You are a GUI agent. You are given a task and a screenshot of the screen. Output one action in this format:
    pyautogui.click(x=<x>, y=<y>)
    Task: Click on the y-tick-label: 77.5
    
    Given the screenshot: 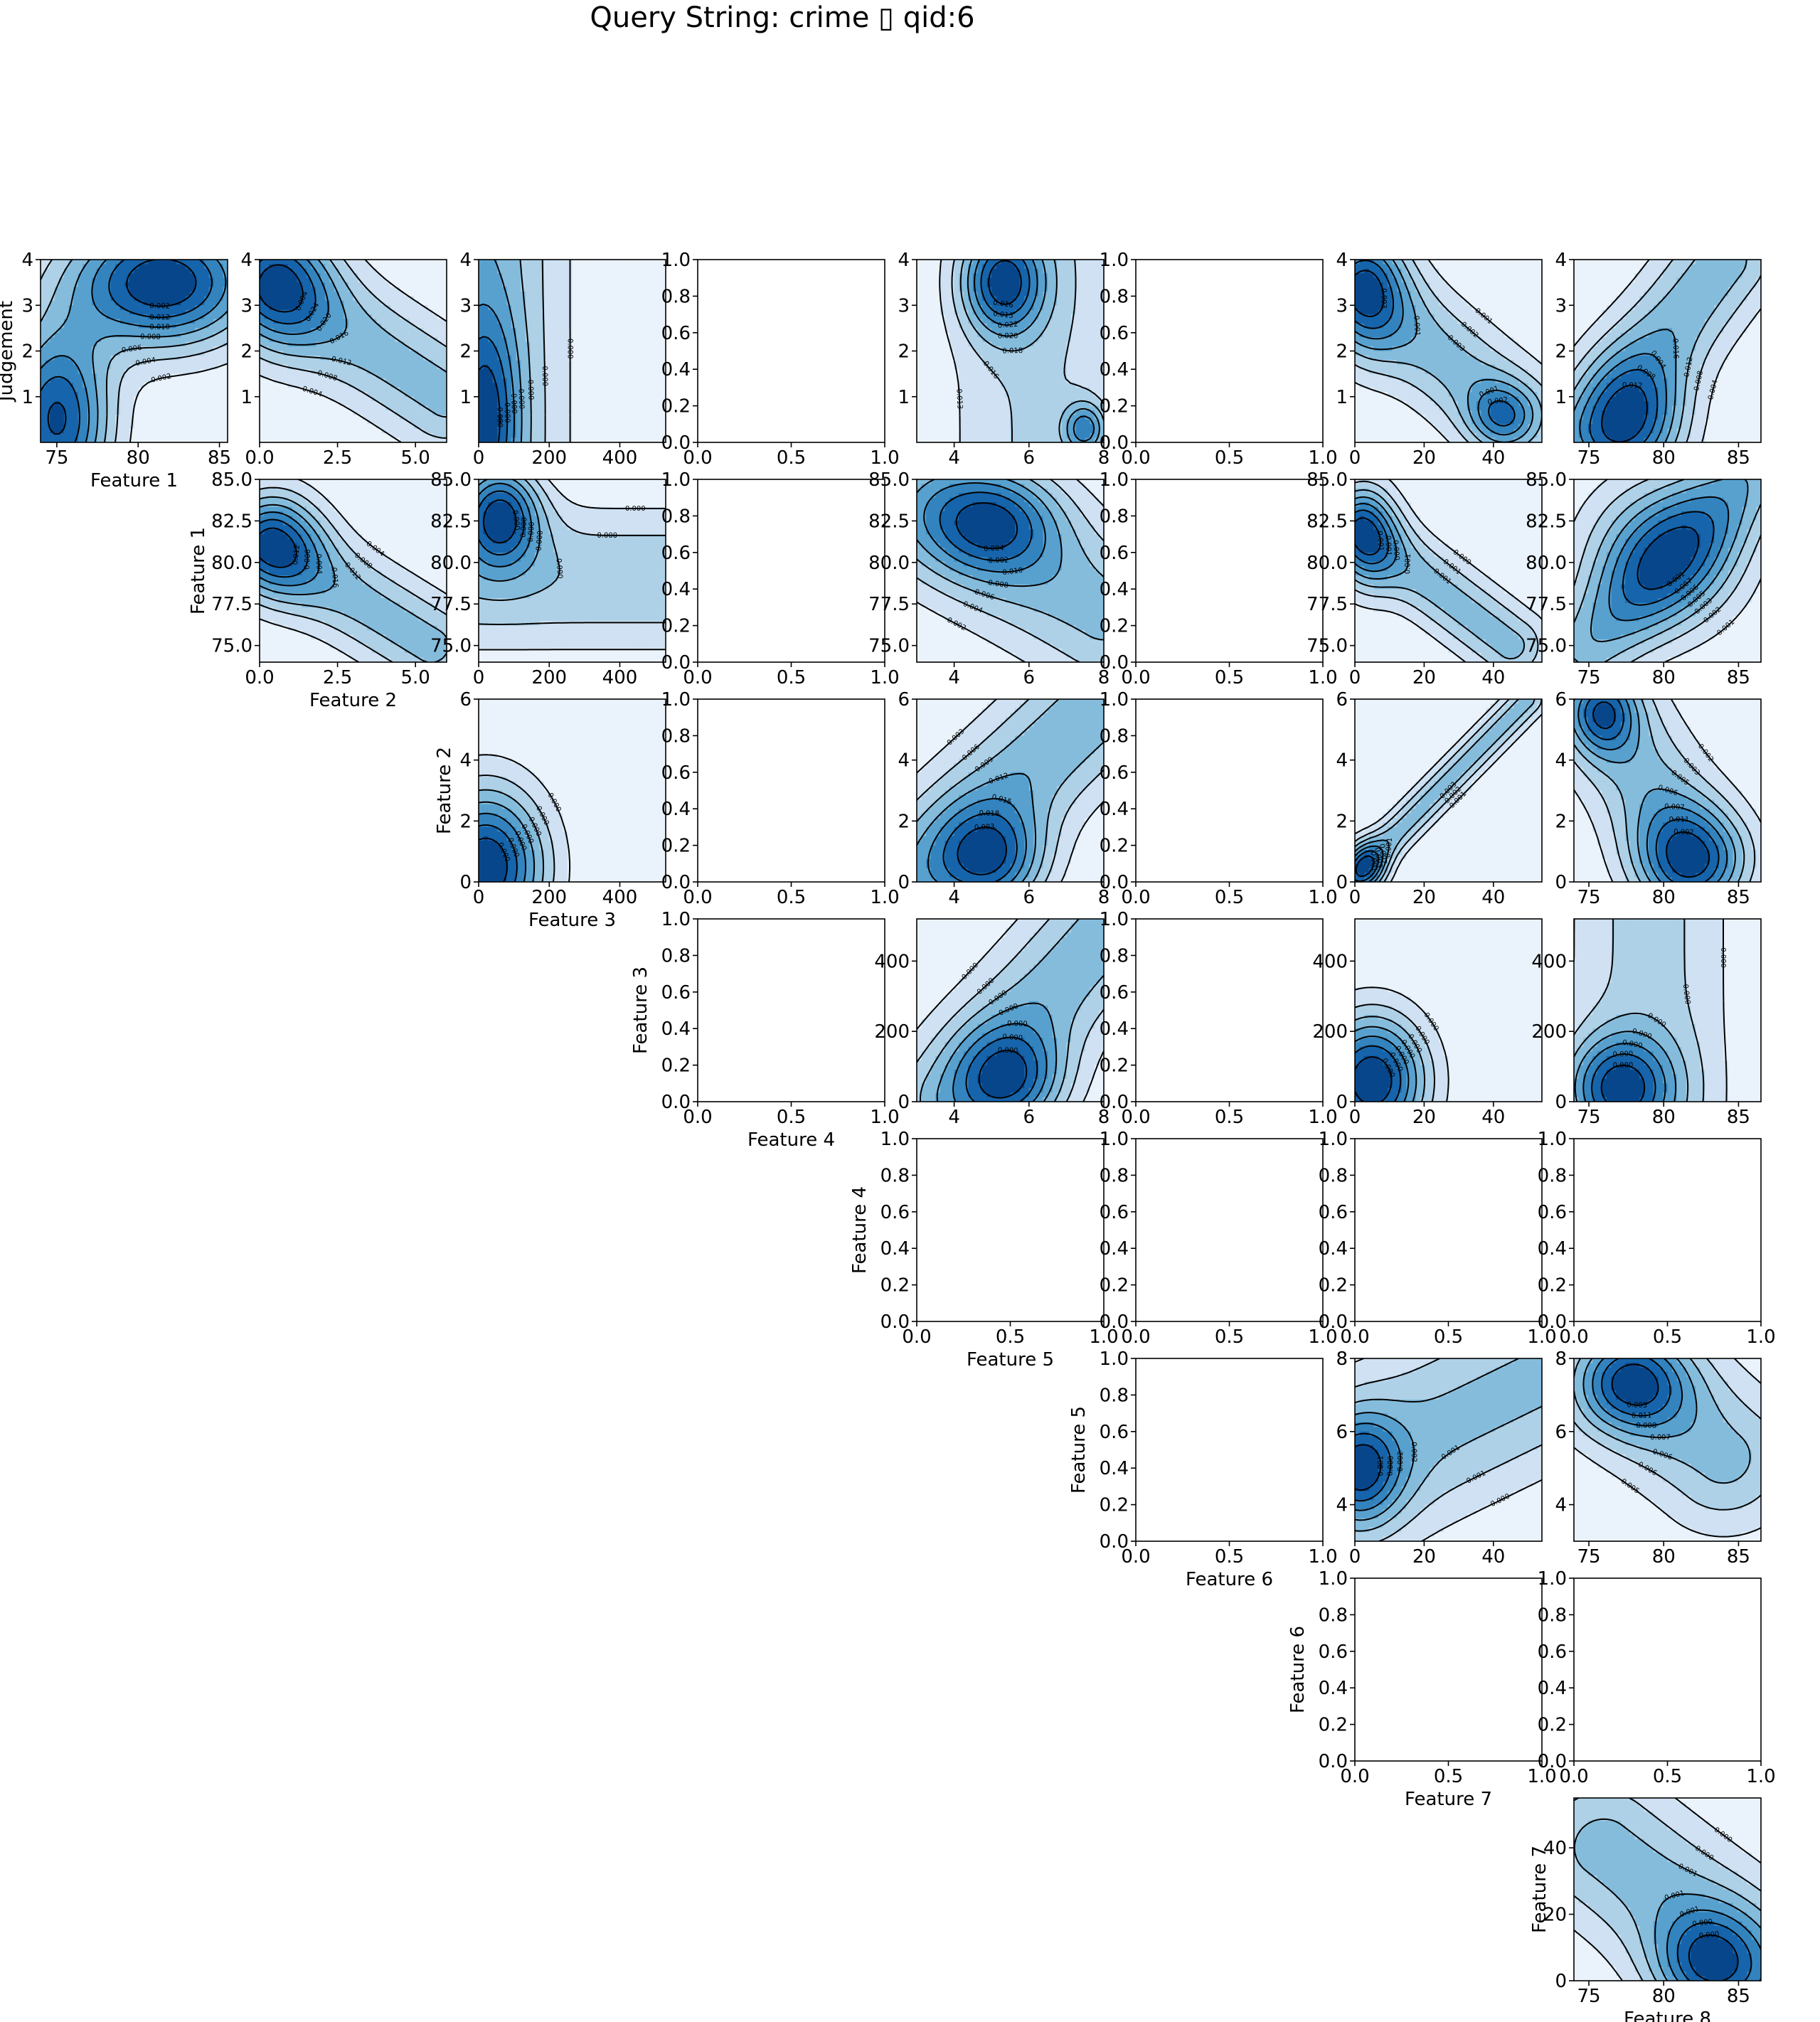 What is the action you would take?
    pyautogui.click(x=1546, y=604)
    